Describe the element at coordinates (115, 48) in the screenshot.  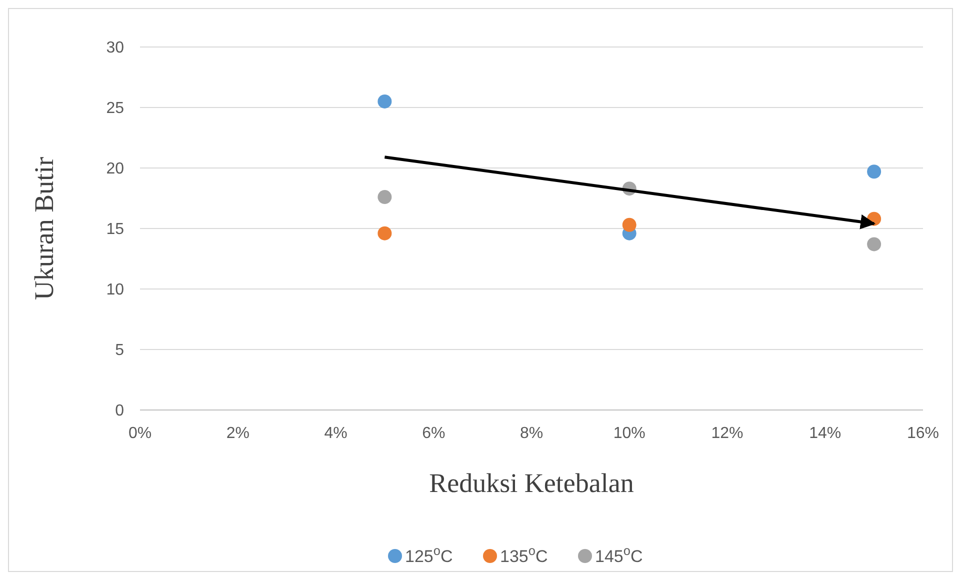
I see `y-tick-label: 30` at that location.